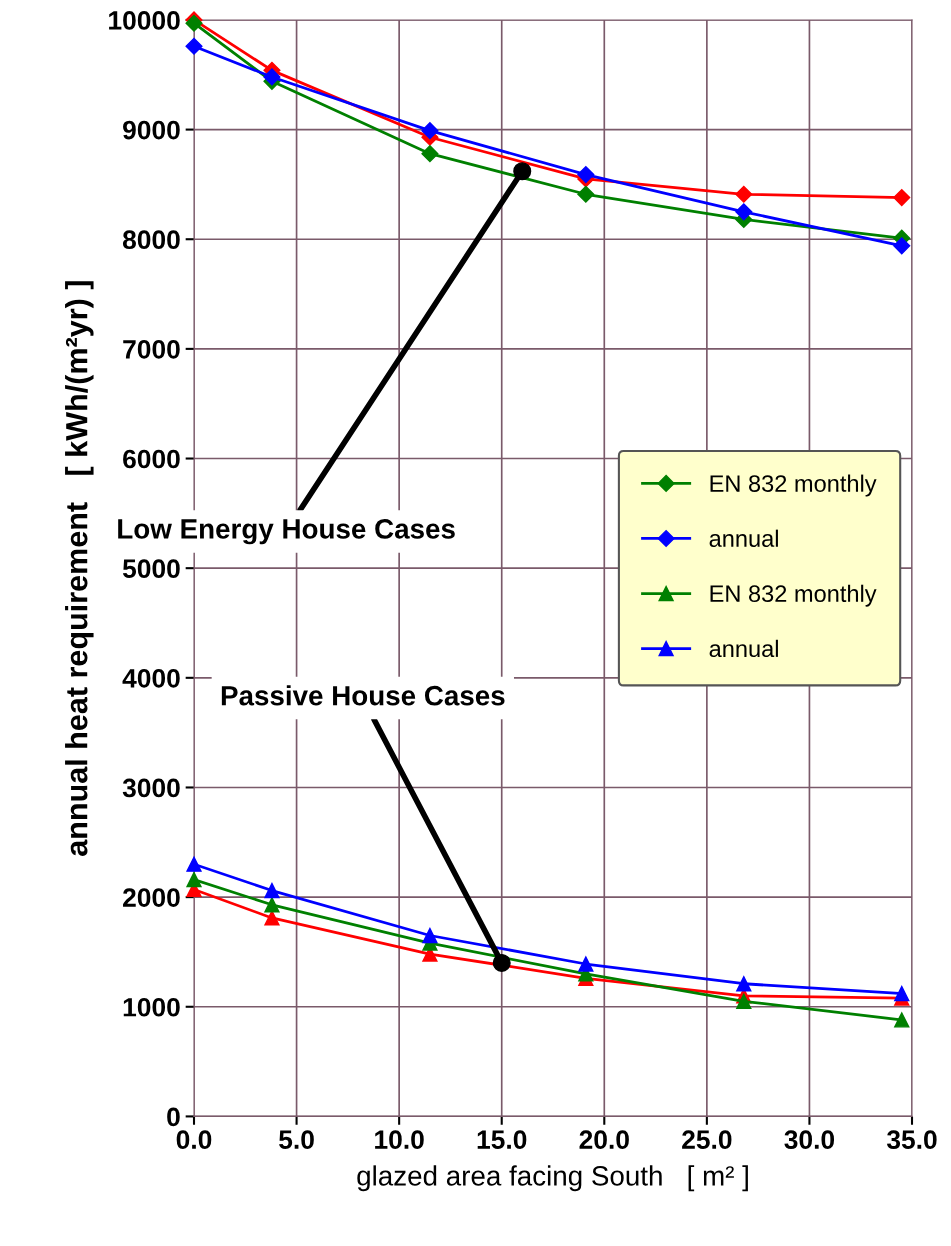  Describe the element at coordinates (552, 1178) in the screenshot. I see `x-axis-title: glazed area facing South [ m² ]` at that location.